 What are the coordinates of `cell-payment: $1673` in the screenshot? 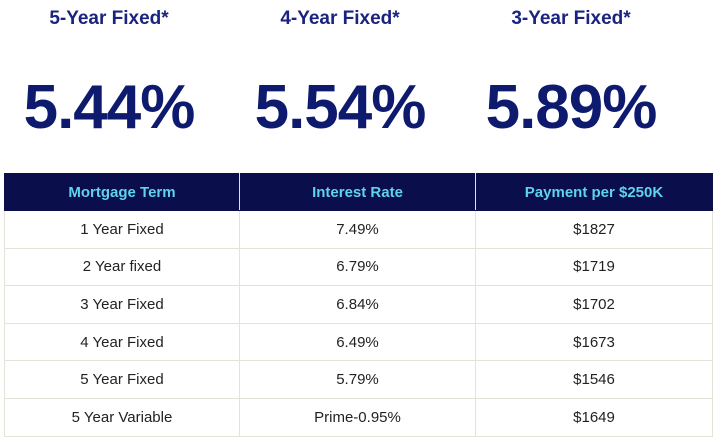 It's located at (594, 342).